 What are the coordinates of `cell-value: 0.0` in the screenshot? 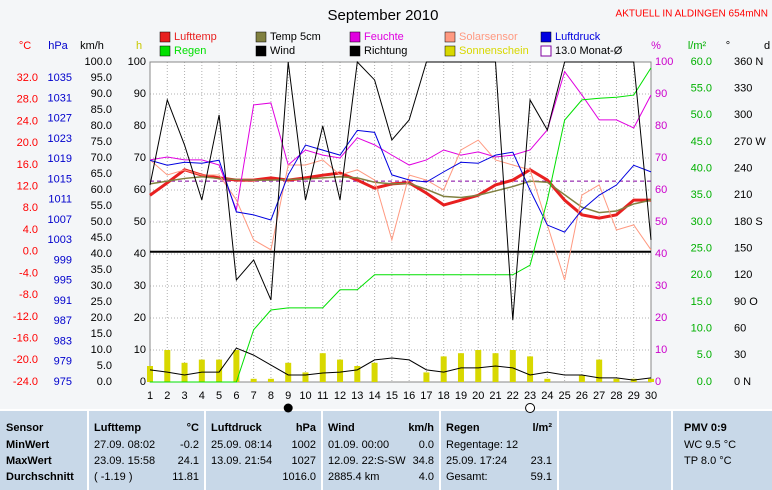 It's located at (426, 445).